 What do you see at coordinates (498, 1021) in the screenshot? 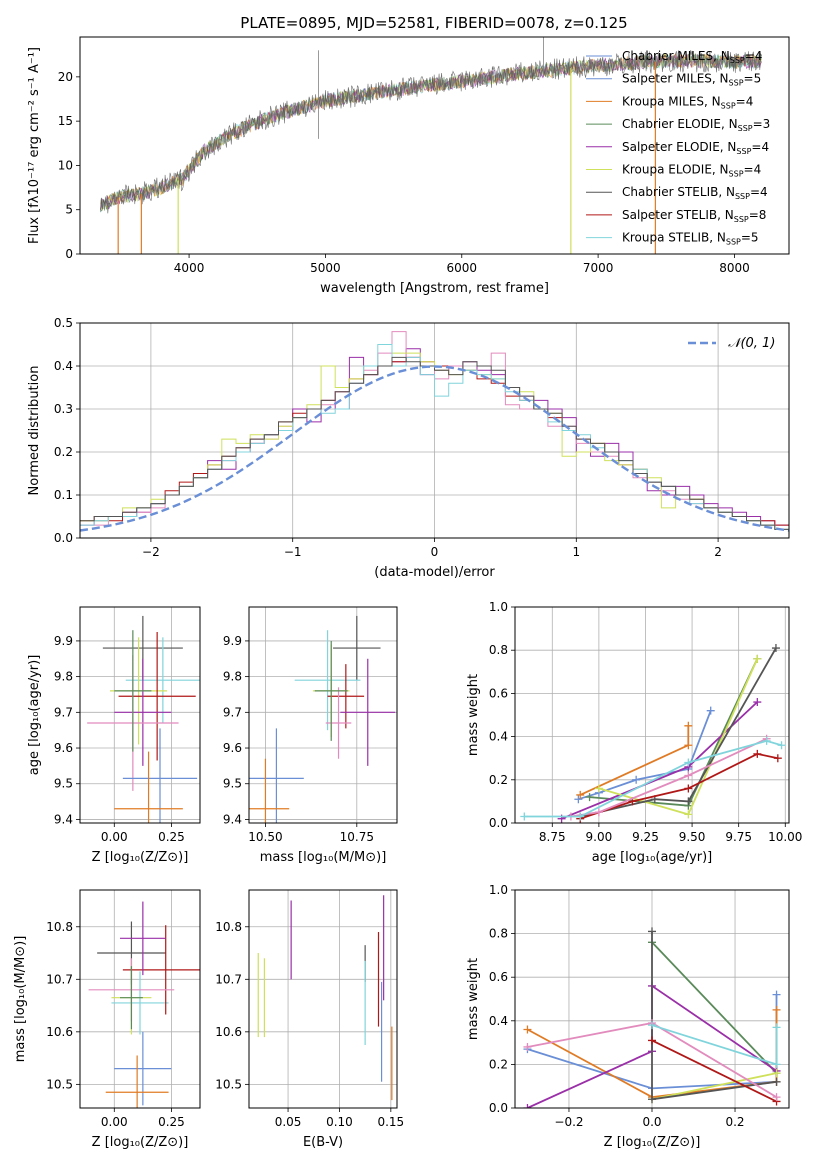
I see `y-tick-label: 0.4` at bounding box center [498, 1021].